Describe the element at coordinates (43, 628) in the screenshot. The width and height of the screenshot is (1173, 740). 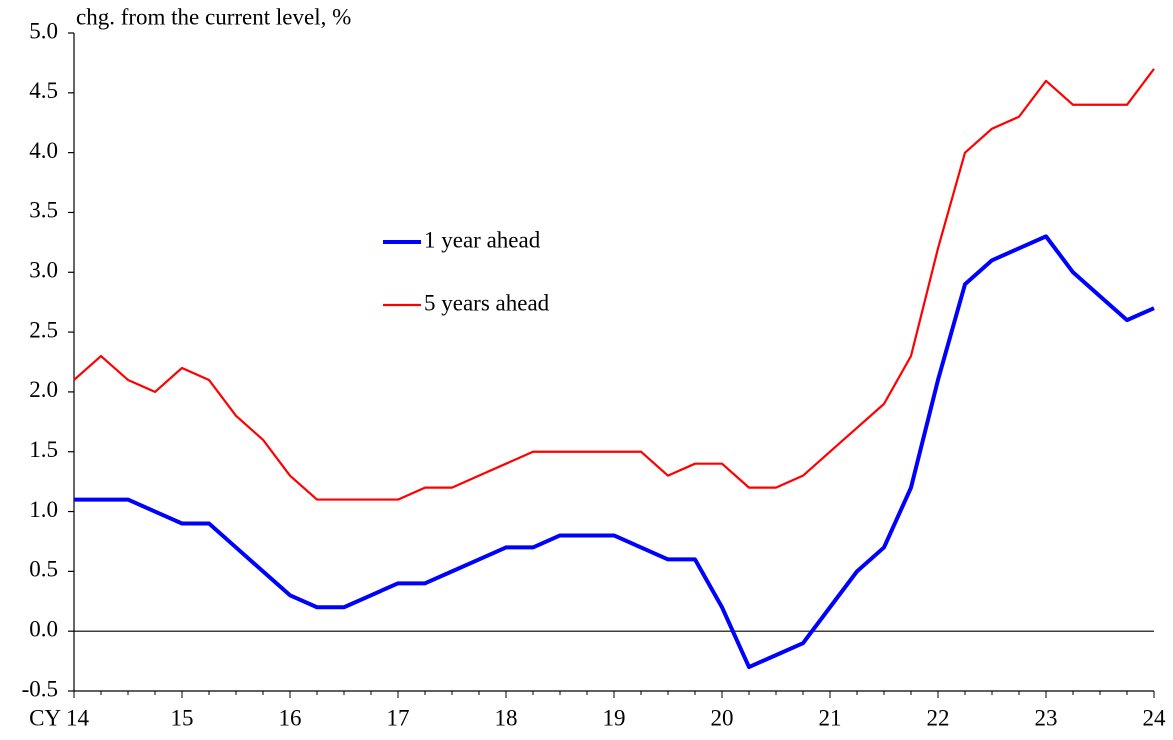
I see `y-tick-label: 0.0` at that location.